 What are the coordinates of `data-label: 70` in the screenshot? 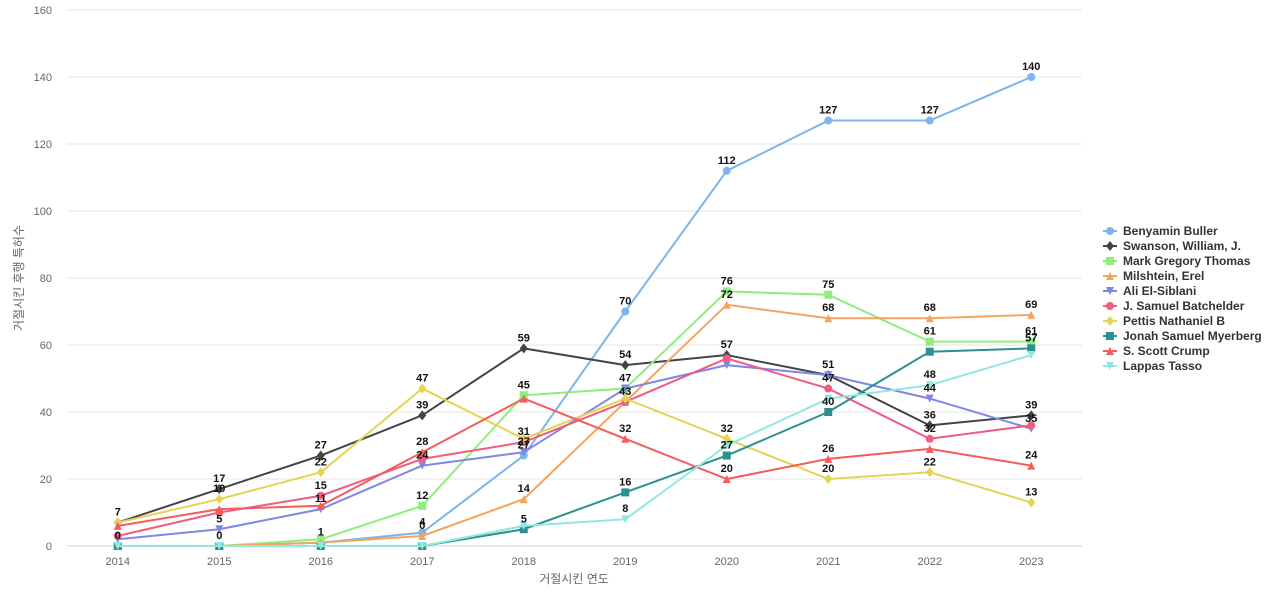 It's located at (625, 302).